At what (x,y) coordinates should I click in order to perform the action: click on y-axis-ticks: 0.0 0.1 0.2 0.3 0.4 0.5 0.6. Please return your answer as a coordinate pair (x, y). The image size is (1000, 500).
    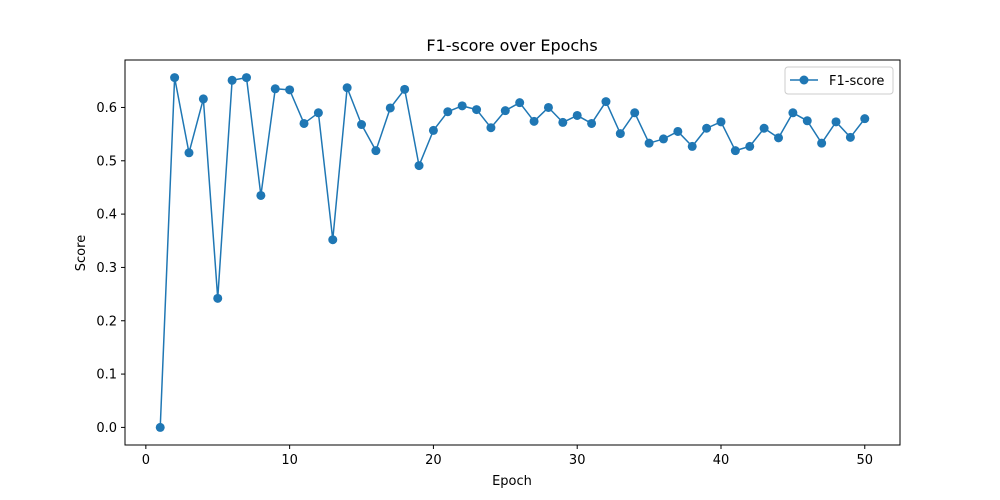
    Looking at the image, I should click on (110, 268).